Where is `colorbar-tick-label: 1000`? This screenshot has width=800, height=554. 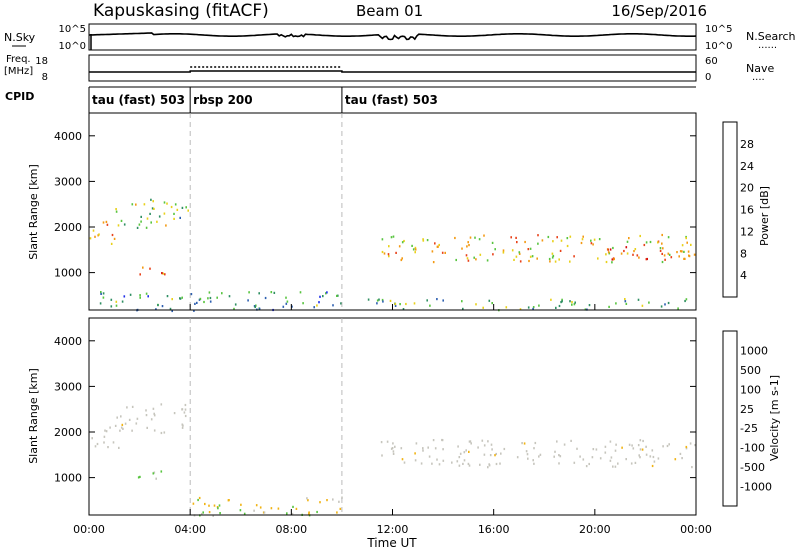 colorbar-tick-label: 1000 is located at coordinates (754, 350).